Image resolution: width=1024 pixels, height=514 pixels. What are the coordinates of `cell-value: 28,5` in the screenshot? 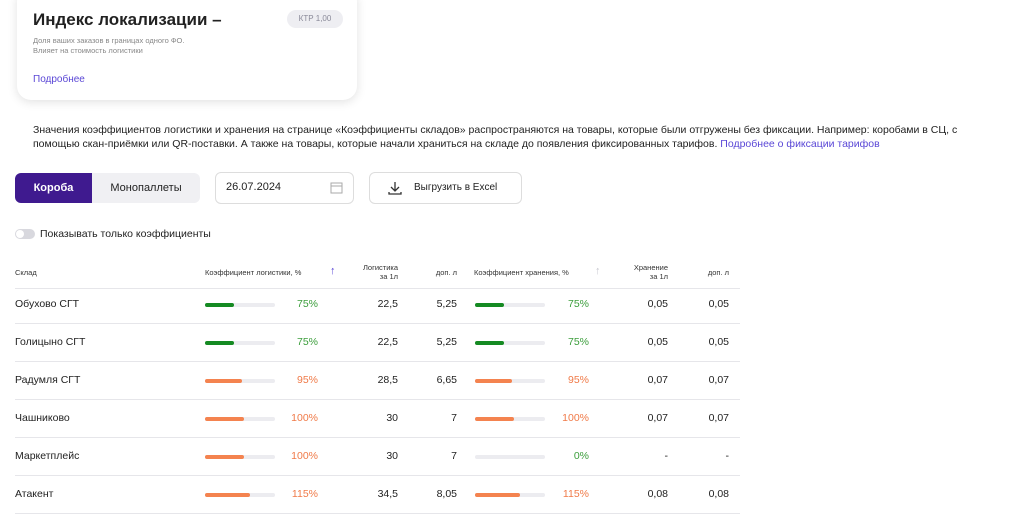 It's located at (387, 380).